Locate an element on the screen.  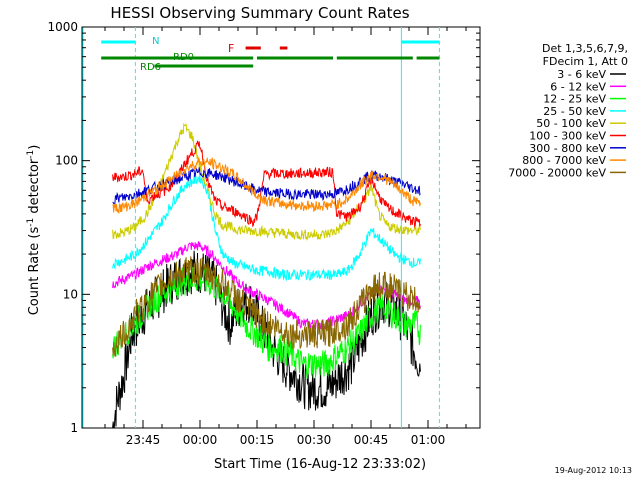
x-tick-label: 00:15 is located at coordinates (257, 440).